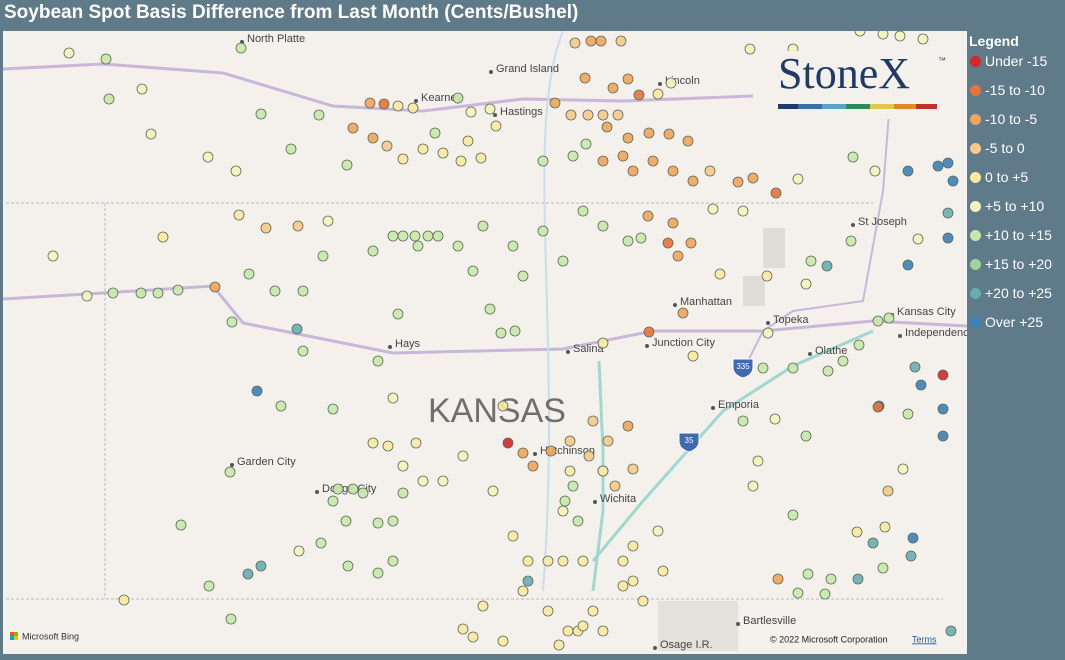 The image size is (1065, 660). I want to click on place-label: Osage I.R., so click(686, 645).